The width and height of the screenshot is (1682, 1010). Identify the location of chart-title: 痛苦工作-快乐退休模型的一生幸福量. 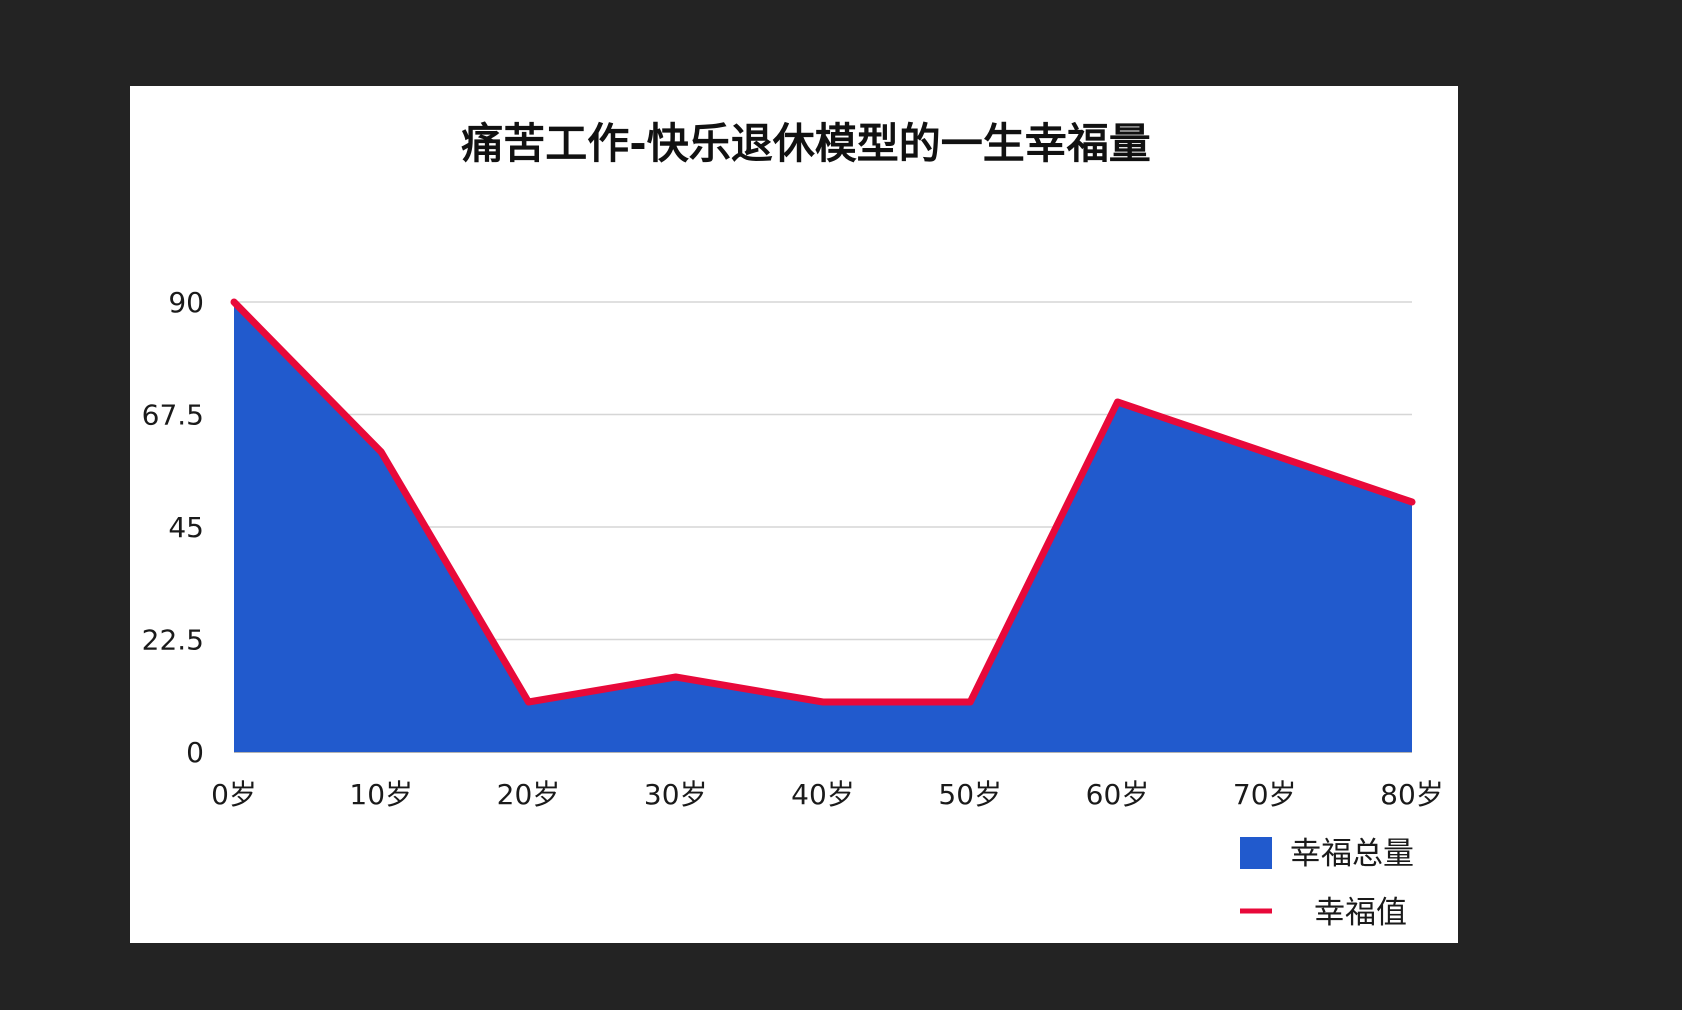
(805, 143).